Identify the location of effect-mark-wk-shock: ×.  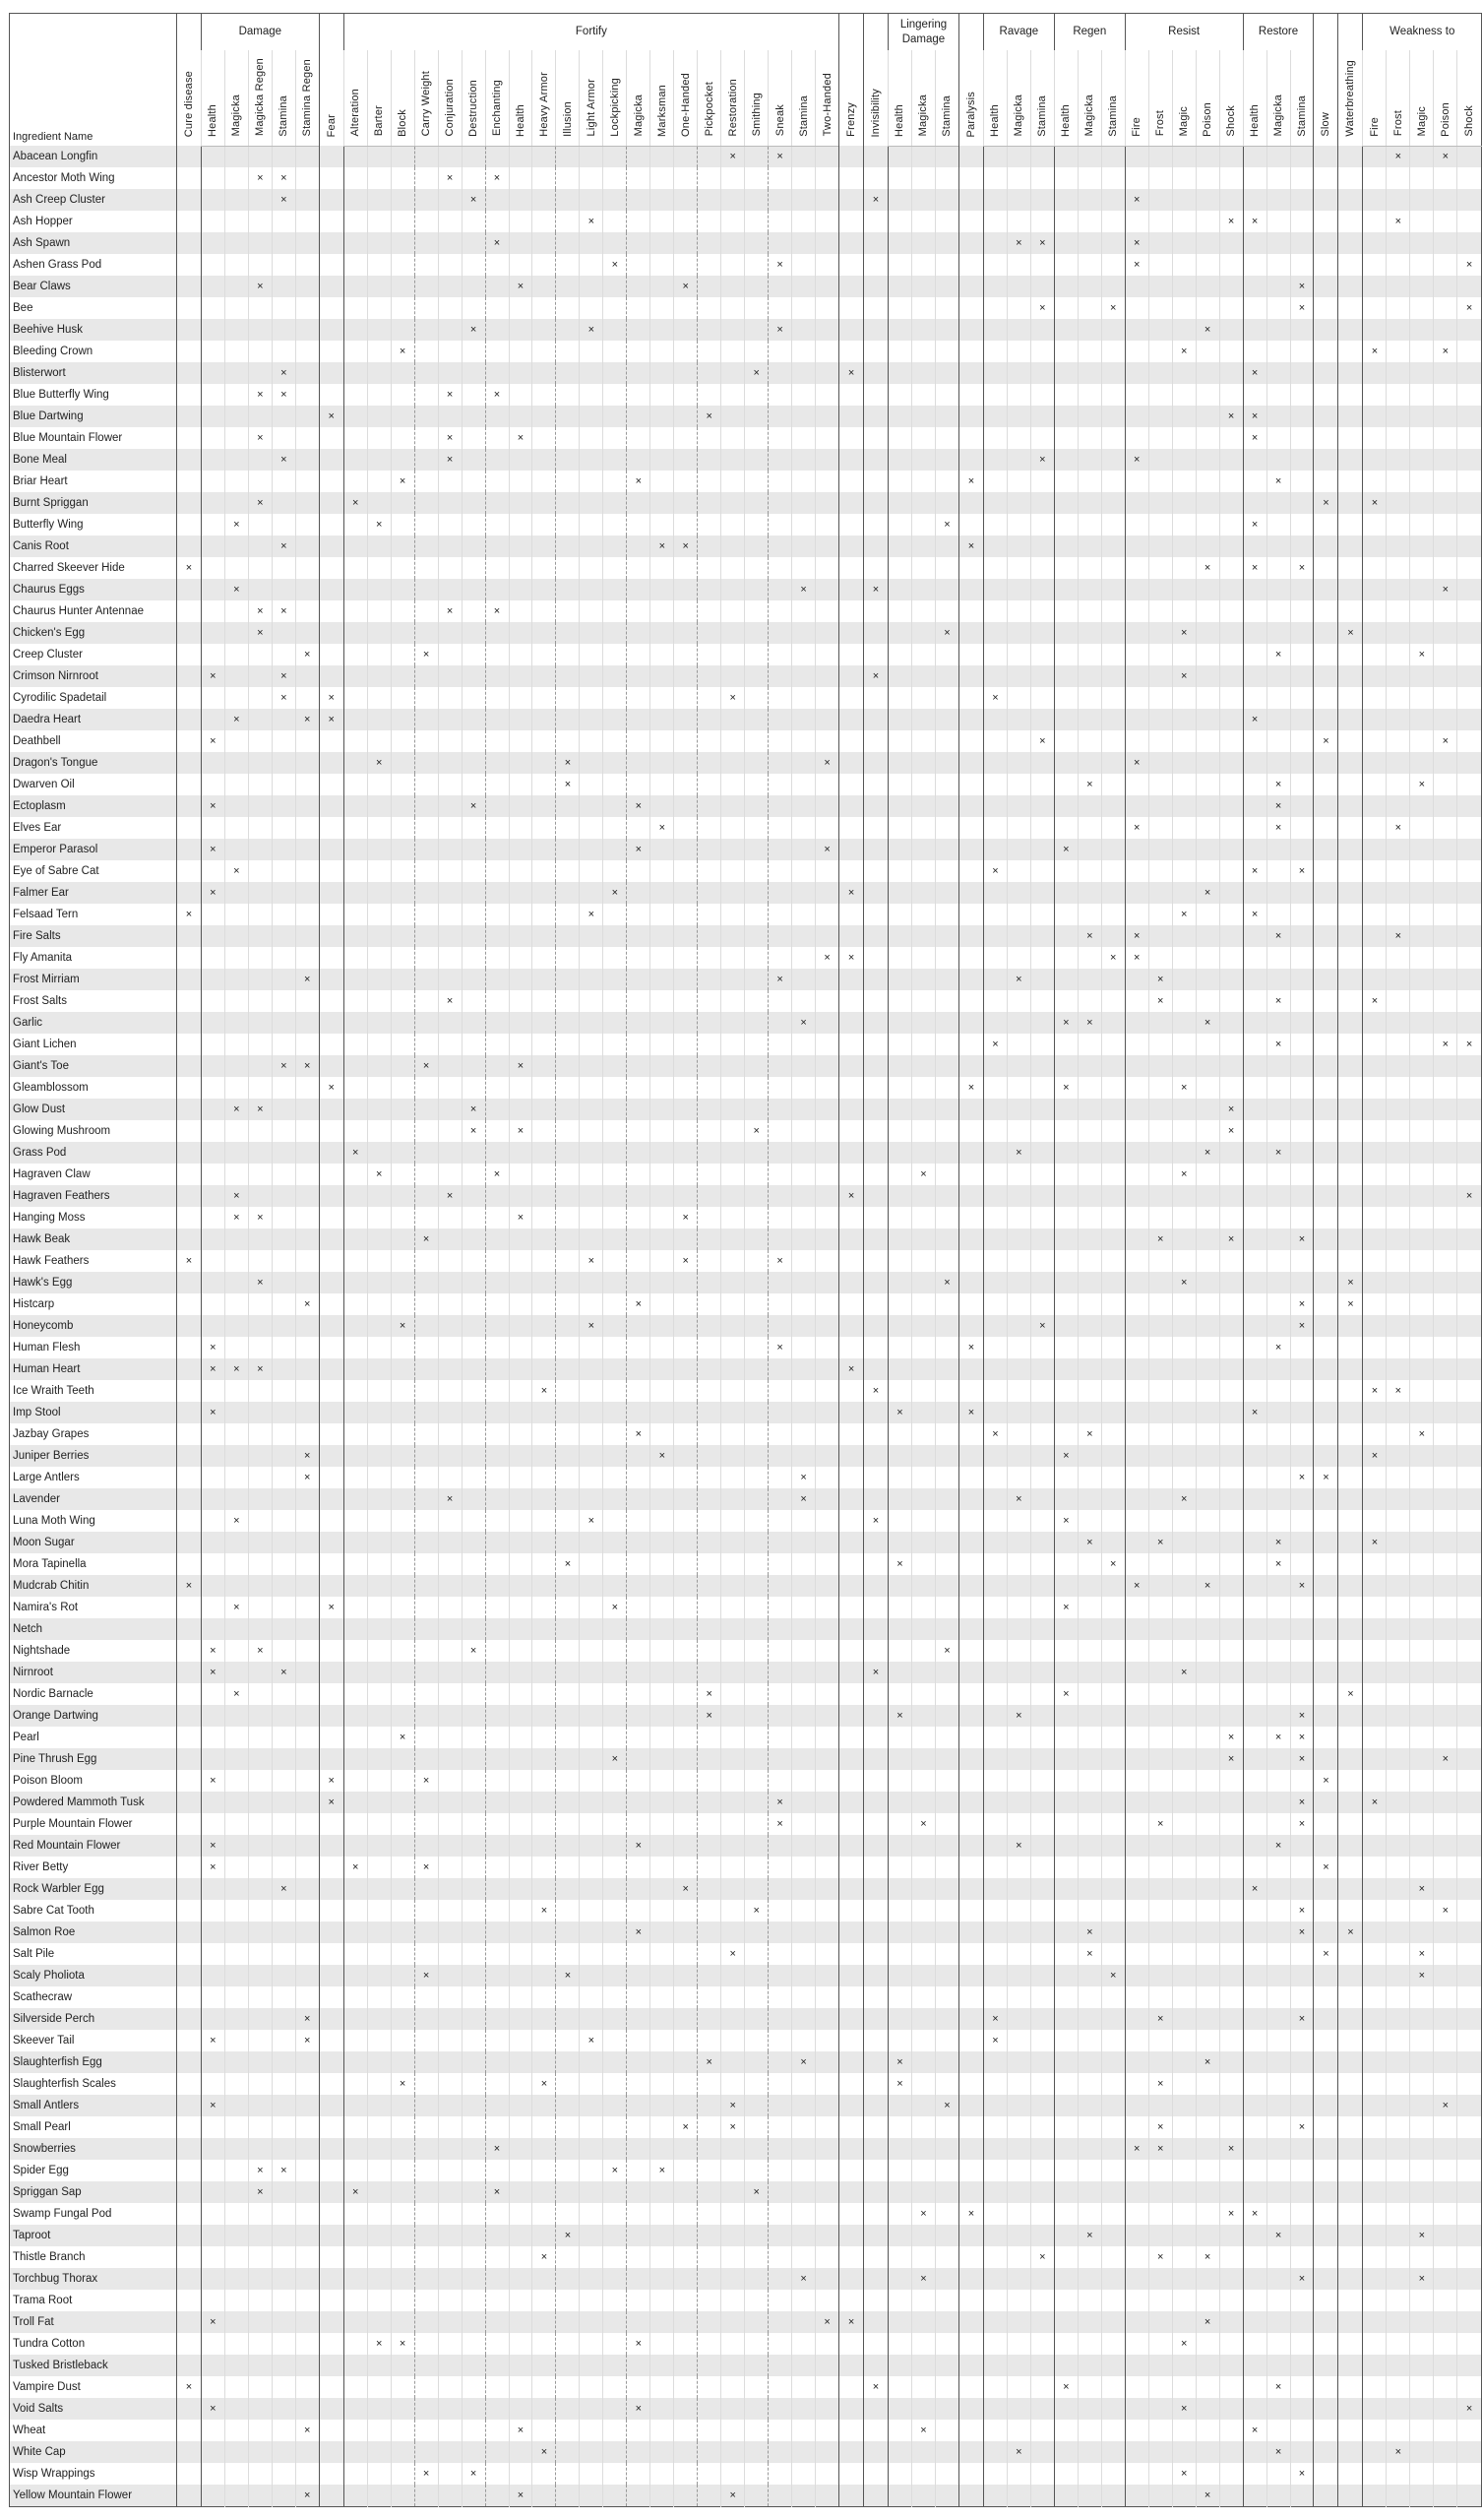
(1469, 1196).